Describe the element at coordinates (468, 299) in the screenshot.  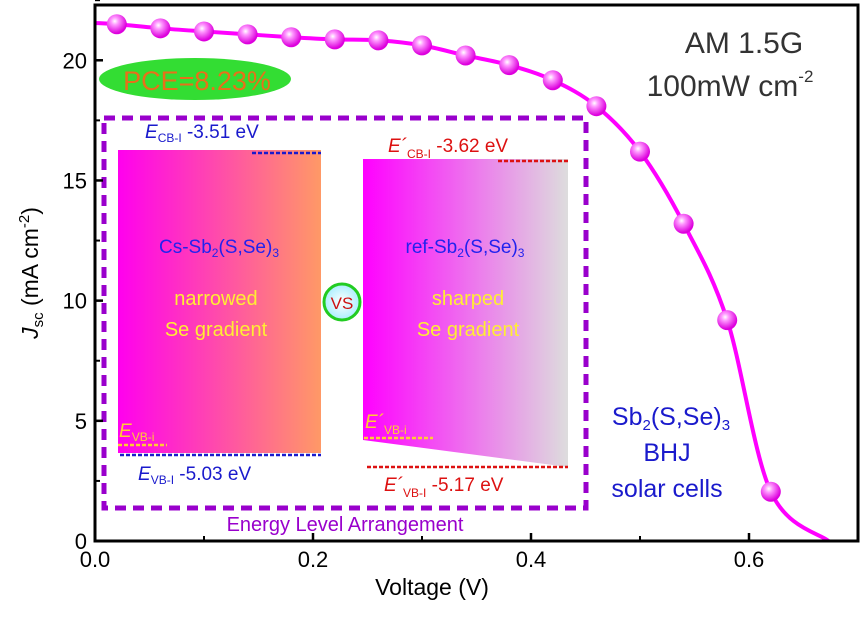
I see `right-desc-line1: sharped` at that location.